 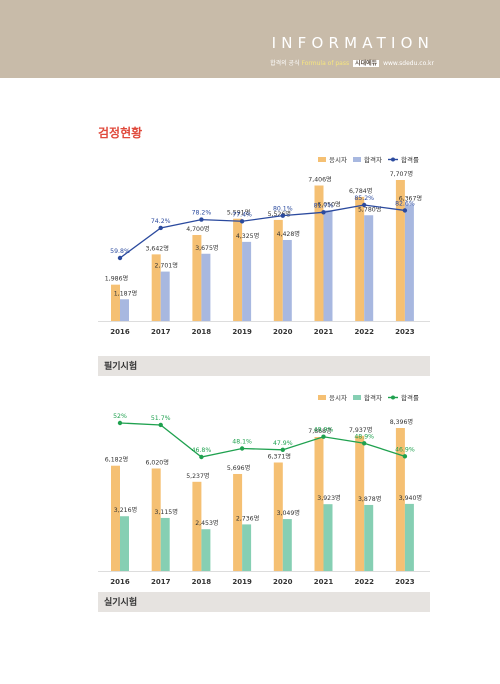 What do you see at coordinates (352, 43) in the screenshot?
I see `header-title: INFORMATION` at bounding box center [352, 43].